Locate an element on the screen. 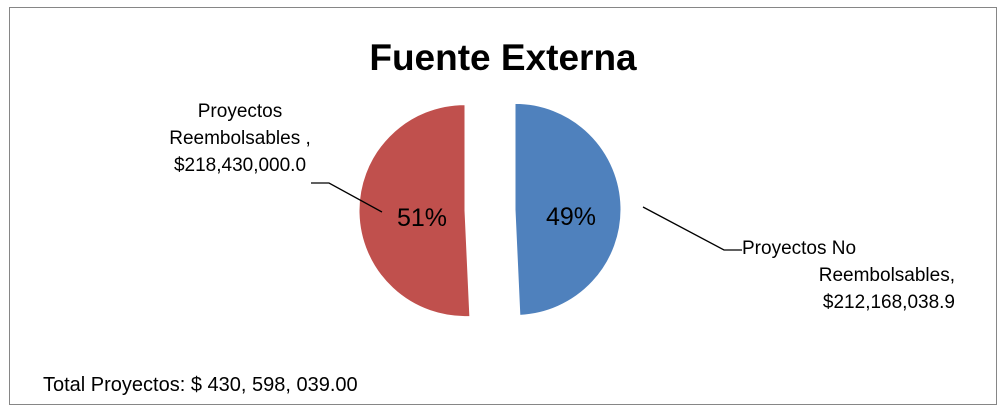 This screenshot has height=407, width=1006. pie-slice-reembolsables is located at coordinates (414, 211).